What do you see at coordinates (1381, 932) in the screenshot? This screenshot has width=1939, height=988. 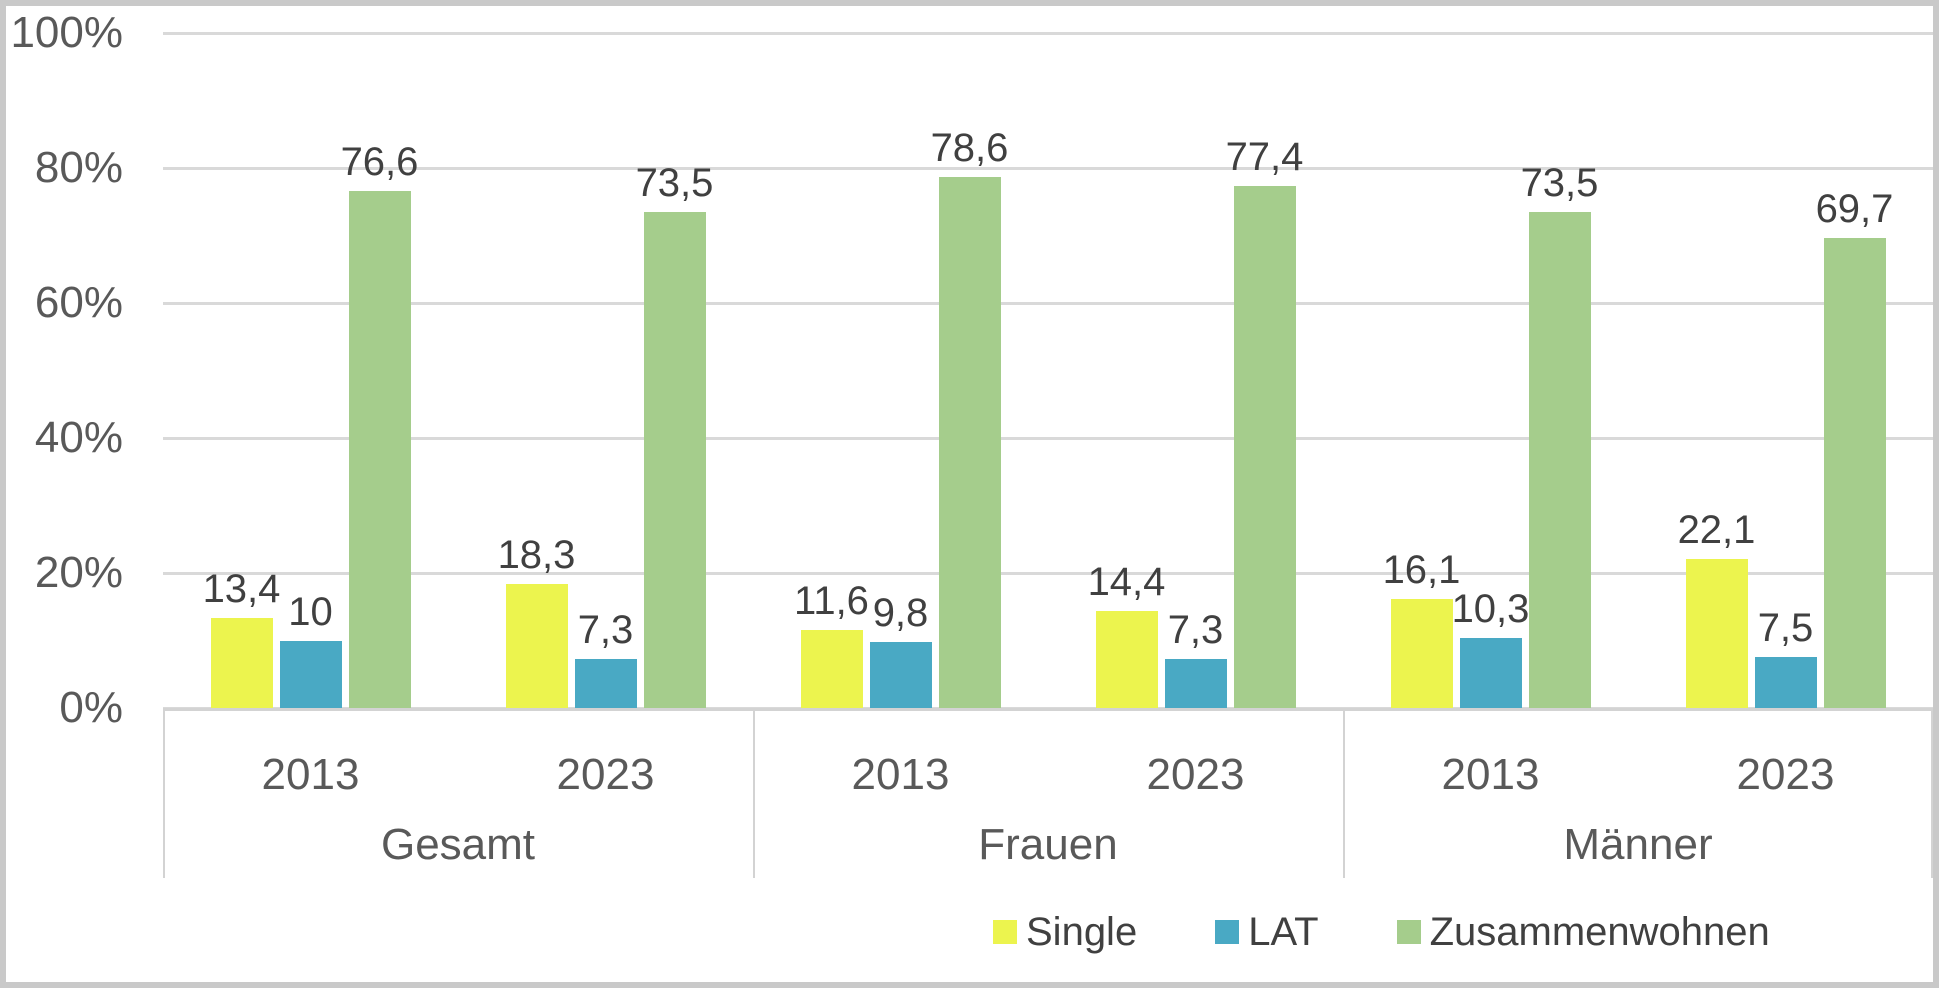 I see `legend: Single LAT Zusammenwohnen` at bounding box center [1381, 932].